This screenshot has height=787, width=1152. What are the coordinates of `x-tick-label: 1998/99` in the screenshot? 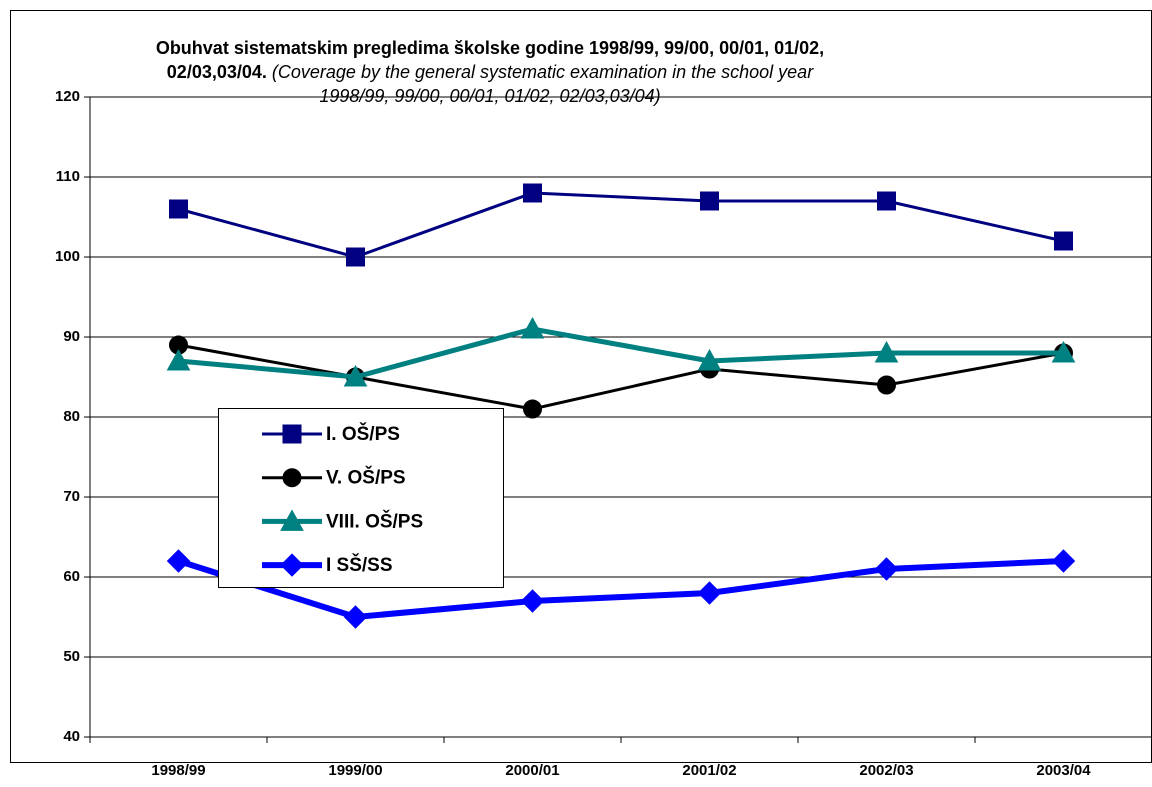 It's located at (178, 770).